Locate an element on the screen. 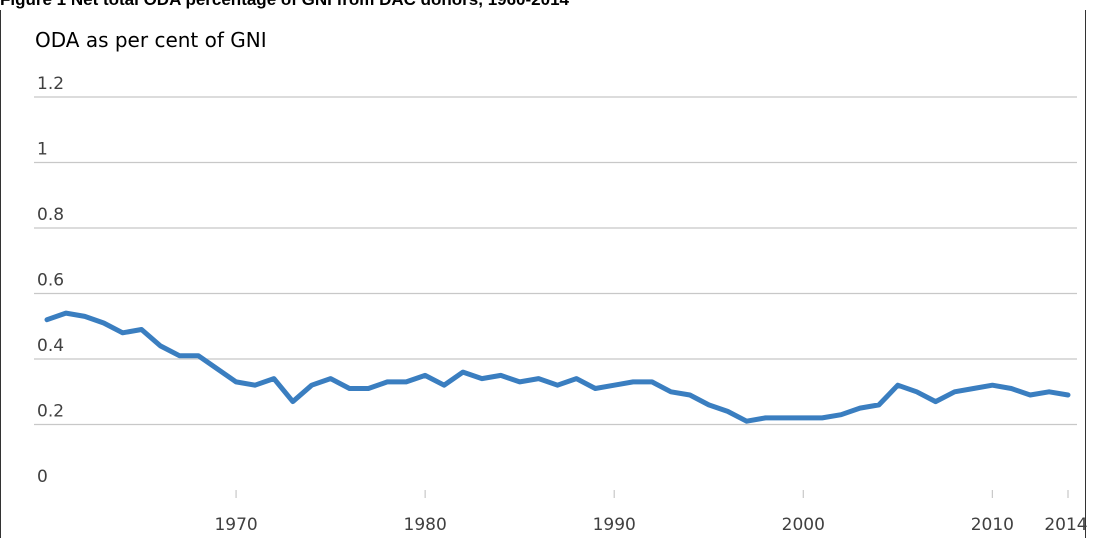 The width and height of the screenshot is (1096, 538). y-tick-label: 0.4 is located at coordinates (50, 346).